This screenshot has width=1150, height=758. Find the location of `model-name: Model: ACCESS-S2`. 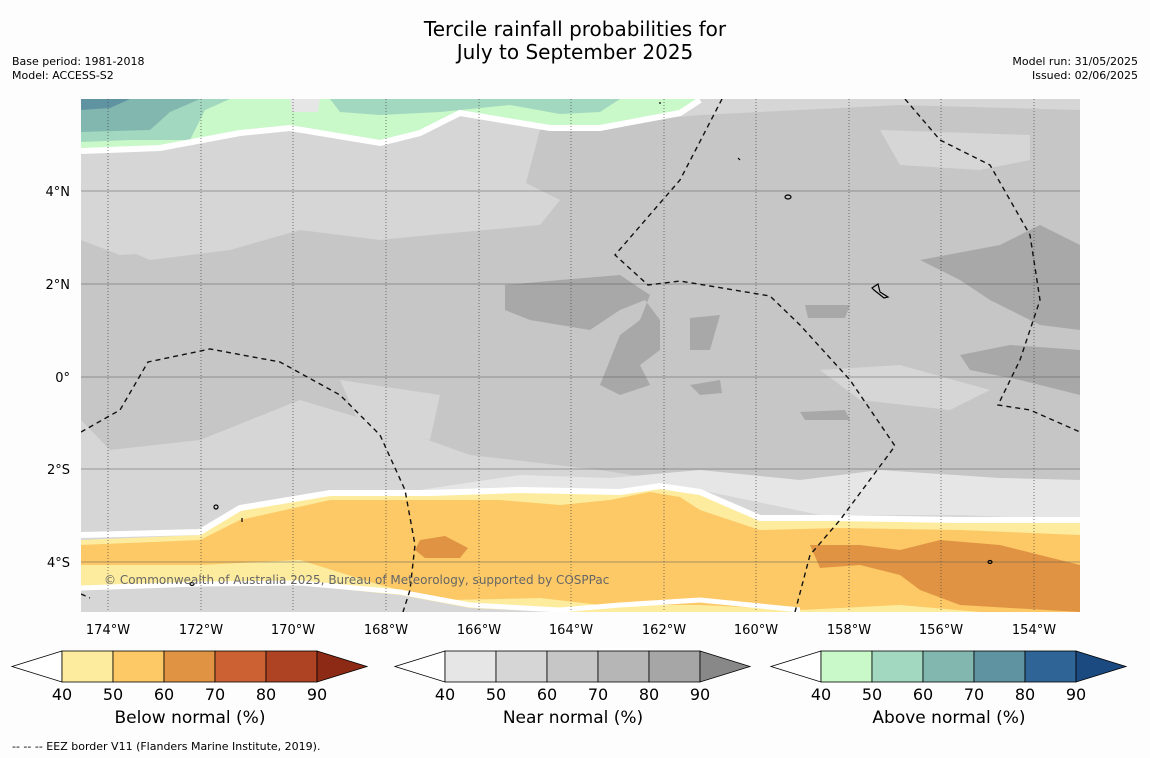

model-name: Model: ACCESS-S2 is located at coordinates (63, 75).